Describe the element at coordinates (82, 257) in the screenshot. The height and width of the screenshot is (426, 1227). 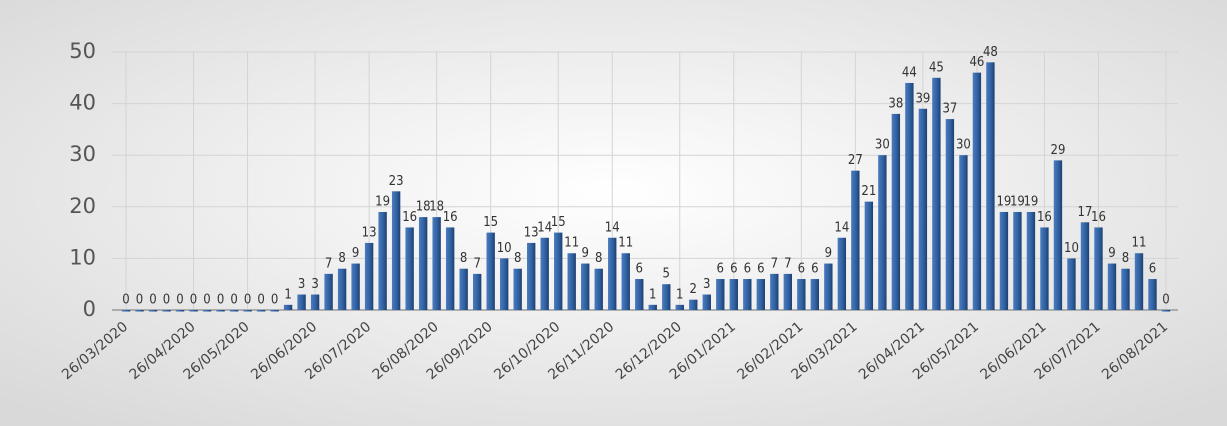
I see `y-tick-label: 10` at that location.